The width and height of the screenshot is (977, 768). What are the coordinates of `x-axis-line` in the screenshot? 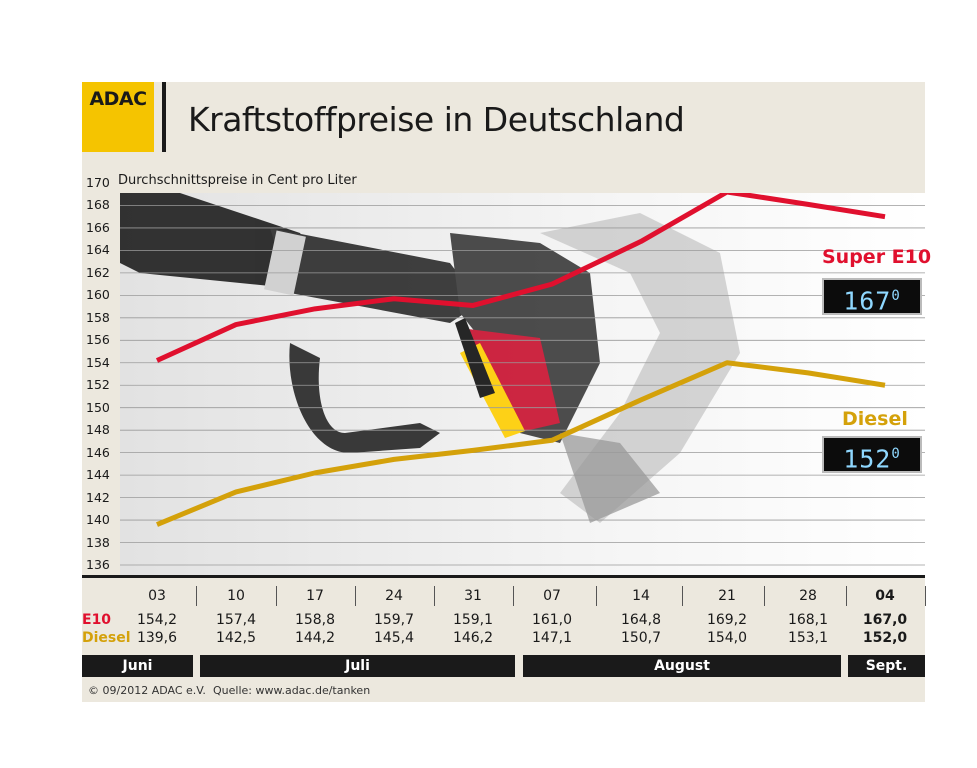 It's located at (503, 576).